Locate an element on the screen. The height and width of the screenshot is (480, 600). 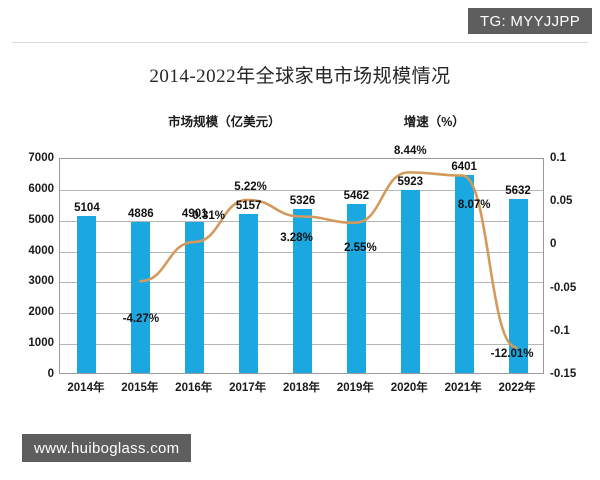
y-axis-left: 0 1000 2000 3000 4000 5000 6000 7000 is located at coordinates (33, 266).